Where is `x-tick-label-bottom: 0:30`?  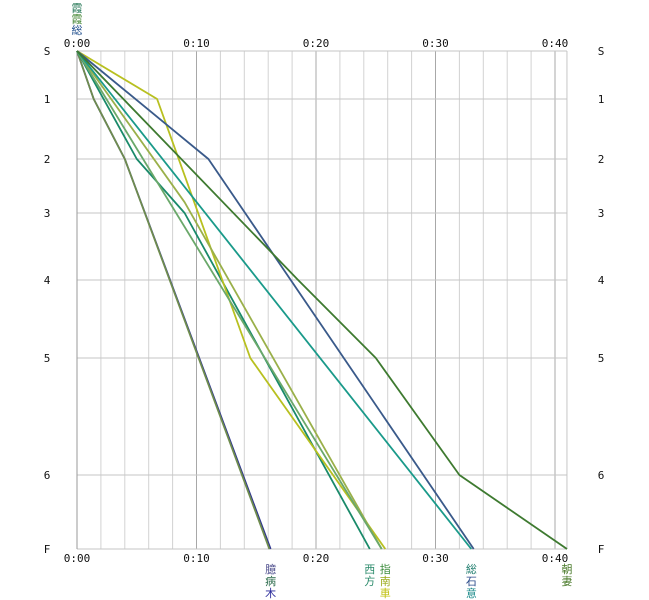 x-tick-label-bottom: 0:30 is located at coordinates (435, 558).